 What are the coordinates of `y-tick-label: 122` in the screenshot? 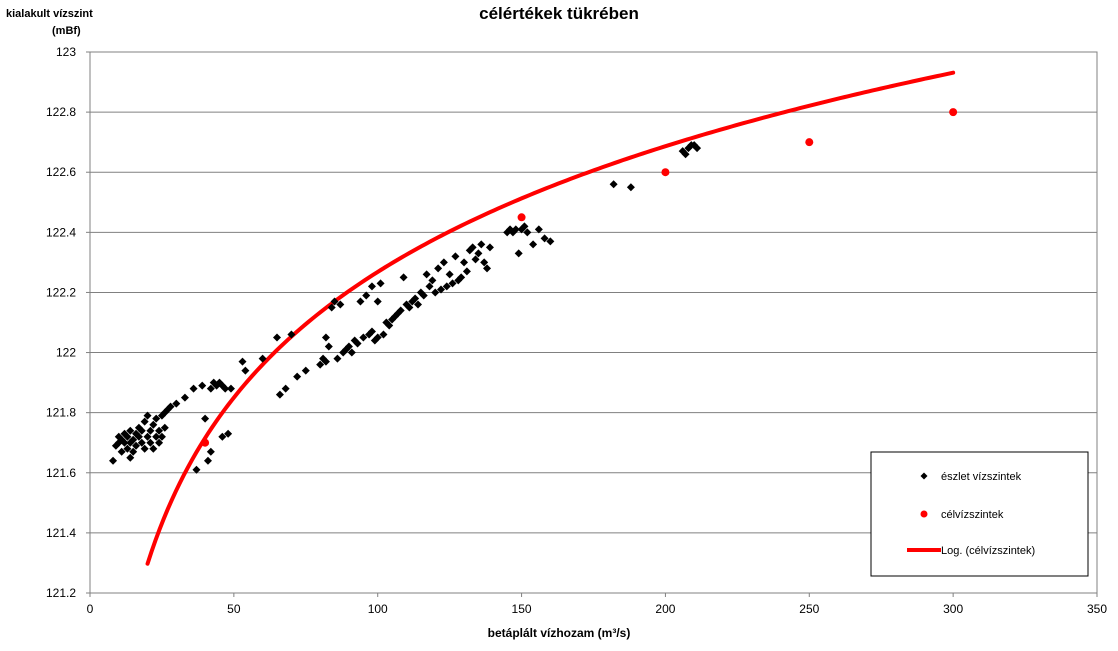 It's located at (66, 353).